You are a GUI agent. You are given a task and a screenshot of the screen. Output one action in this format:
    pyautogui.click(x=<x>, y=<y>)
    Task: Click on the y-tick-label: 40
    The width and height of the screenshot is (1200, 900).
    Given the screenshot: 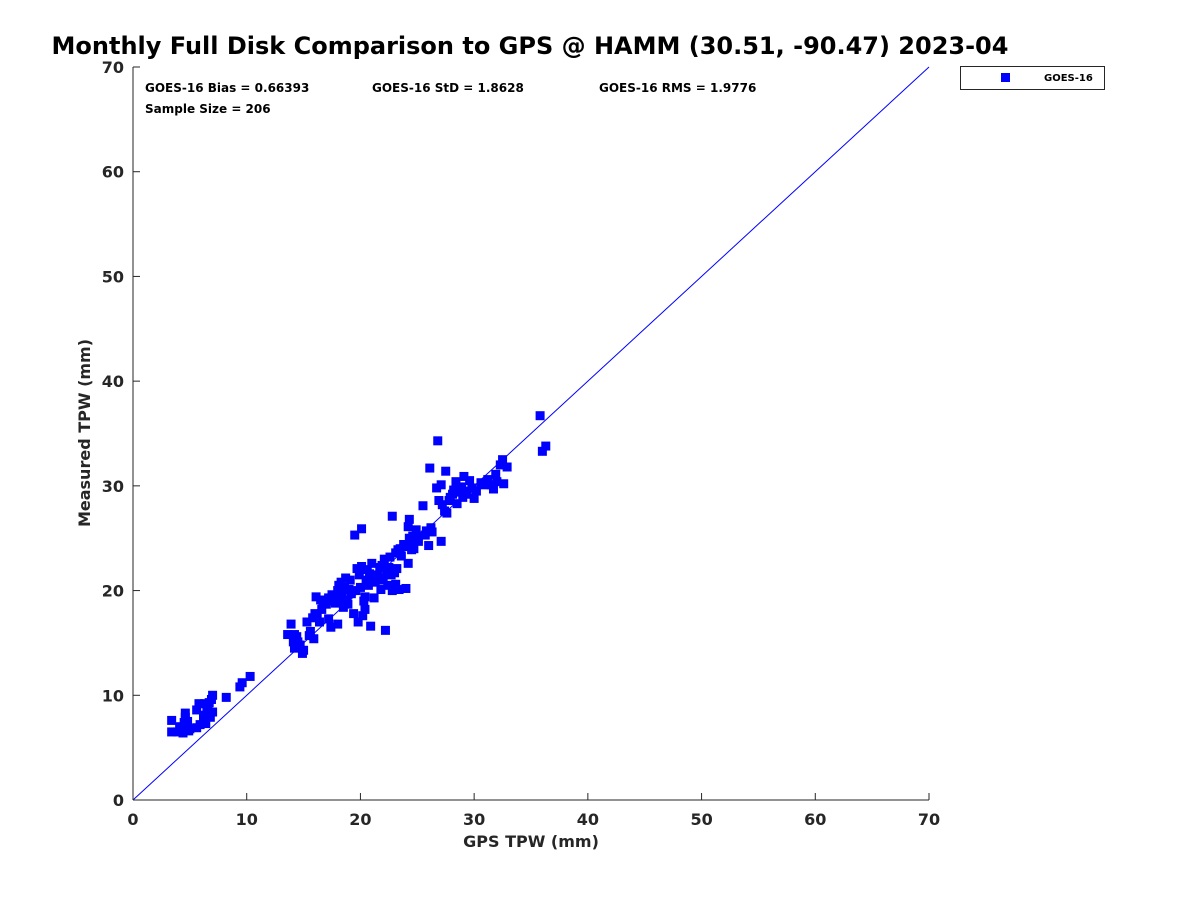 What is the action you would take?
    pyautogui.click(x=113, y=381)
    